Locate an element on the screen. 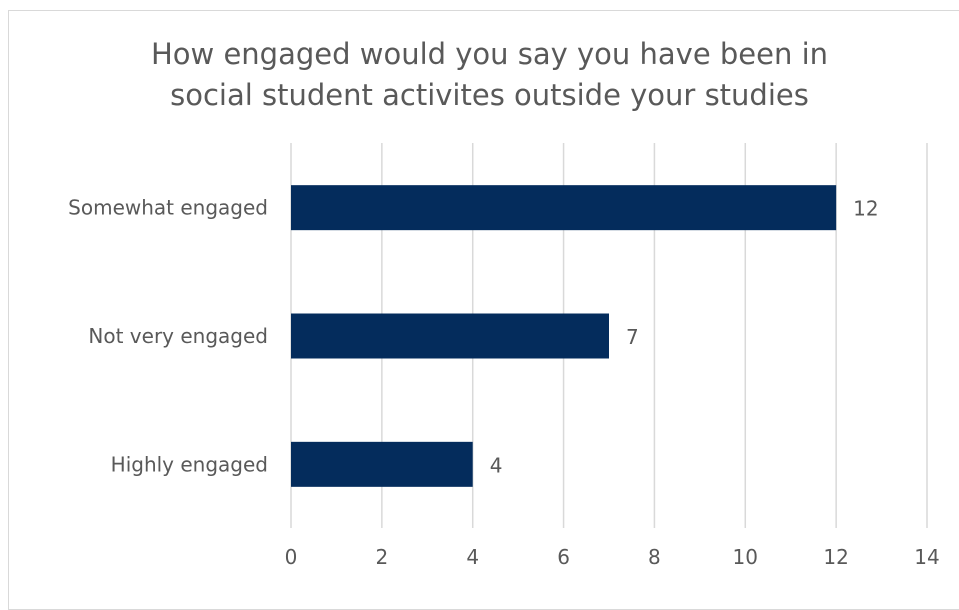  x-tick-label: 6 is located at coordinates (563, 557).